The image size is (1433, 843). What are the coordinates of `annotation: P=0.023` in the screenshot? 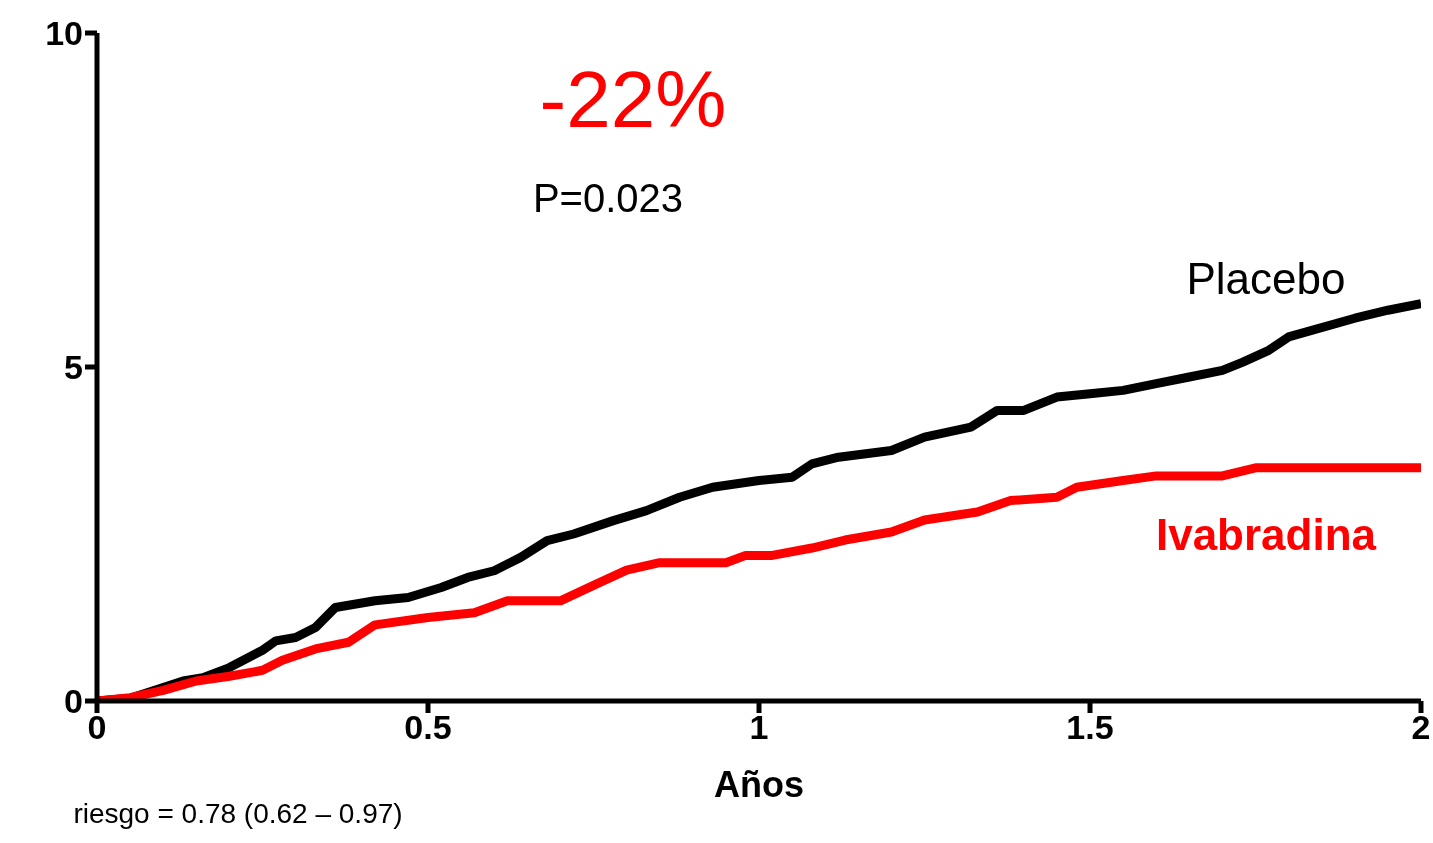 It's located at (608, 198).